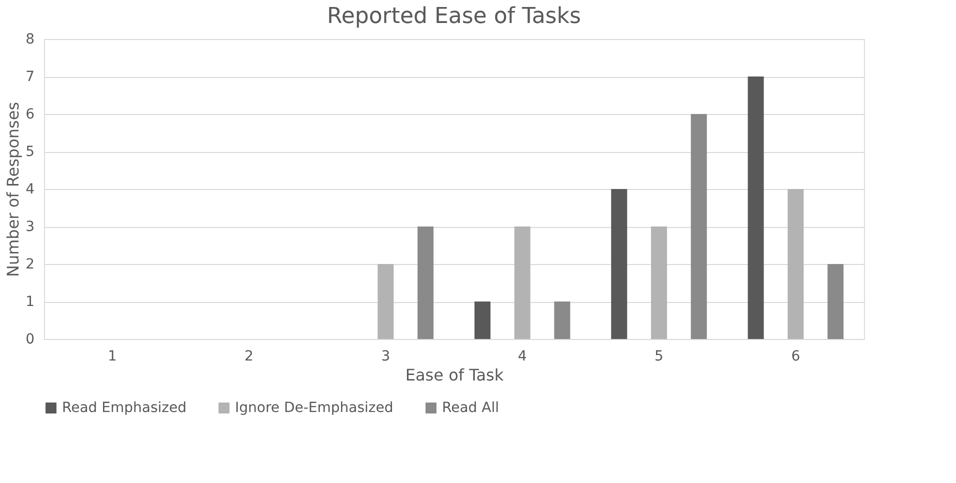 Image resolution: width=956 pixels, height=483 pixels. Describe the element at coordinates (30, 340) in the screenshot. I see `y-tick-label: 0` at that location.